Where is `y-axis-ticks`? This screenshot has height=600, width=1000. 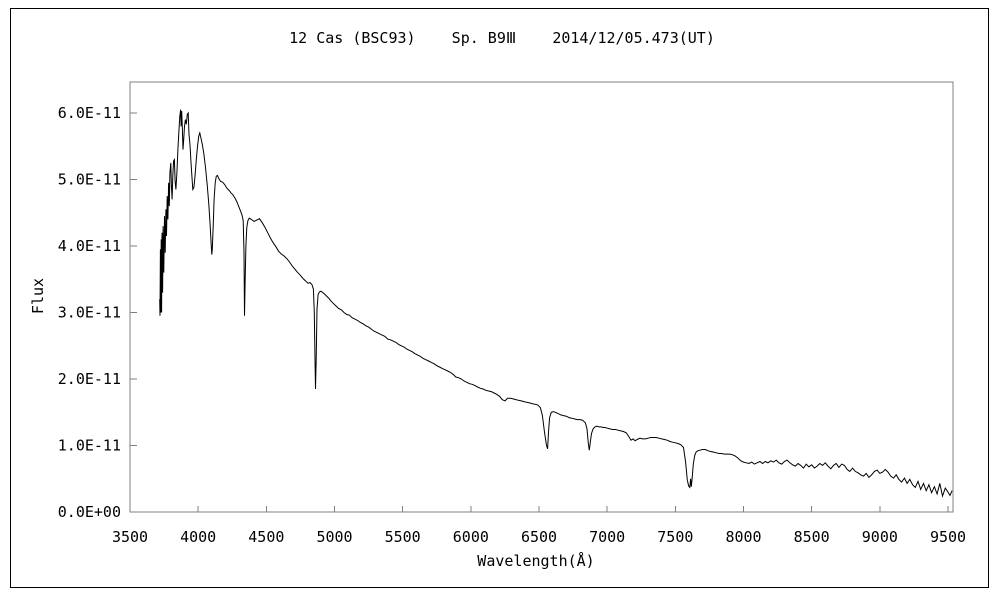
y-axis-ticks is located at coordinates (133, 312).